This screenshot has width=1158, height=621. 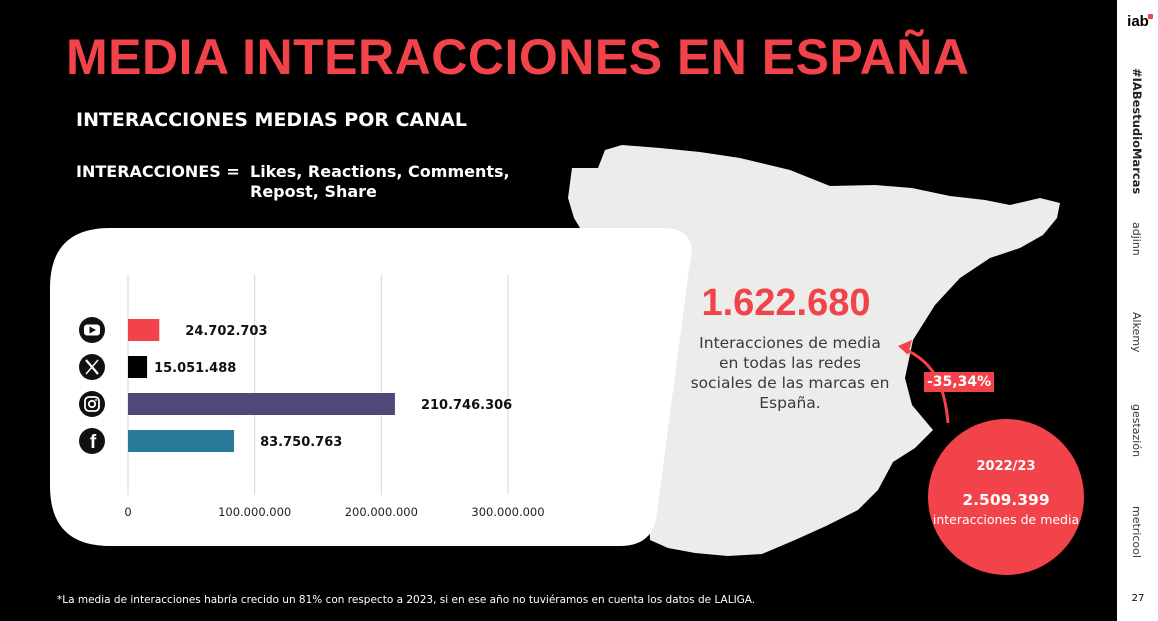 I want to click on instagram-icon, so click(x=92, y=404).